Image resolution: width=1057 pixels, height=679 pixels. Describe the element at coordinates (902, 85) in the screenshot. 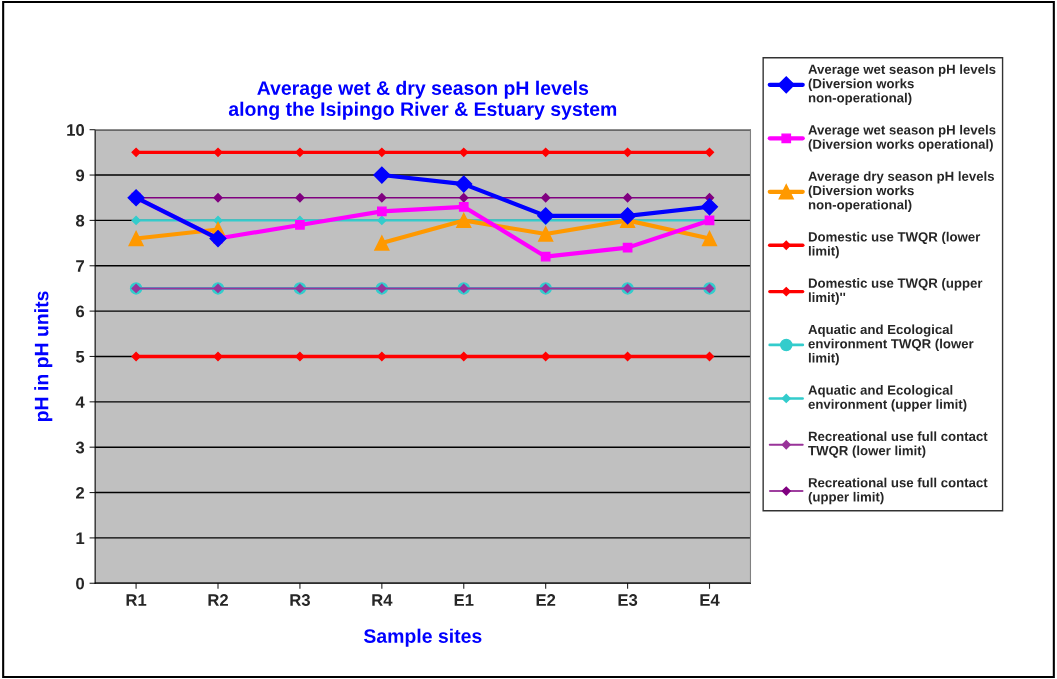

I see `legend-label: Average wet season pH levels (Diversion works non-operational)` at that location.